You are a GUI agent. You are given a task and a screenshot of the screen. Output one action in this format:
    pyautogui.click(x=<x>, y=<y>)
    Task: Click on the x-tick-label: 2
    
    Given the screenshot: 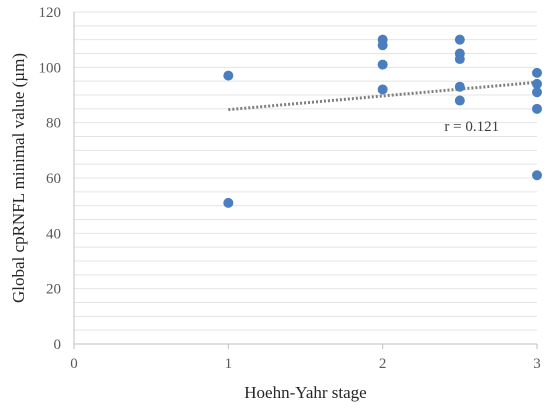 What is the action you would take?
    pyautogui.click(x=383, y=364)
    